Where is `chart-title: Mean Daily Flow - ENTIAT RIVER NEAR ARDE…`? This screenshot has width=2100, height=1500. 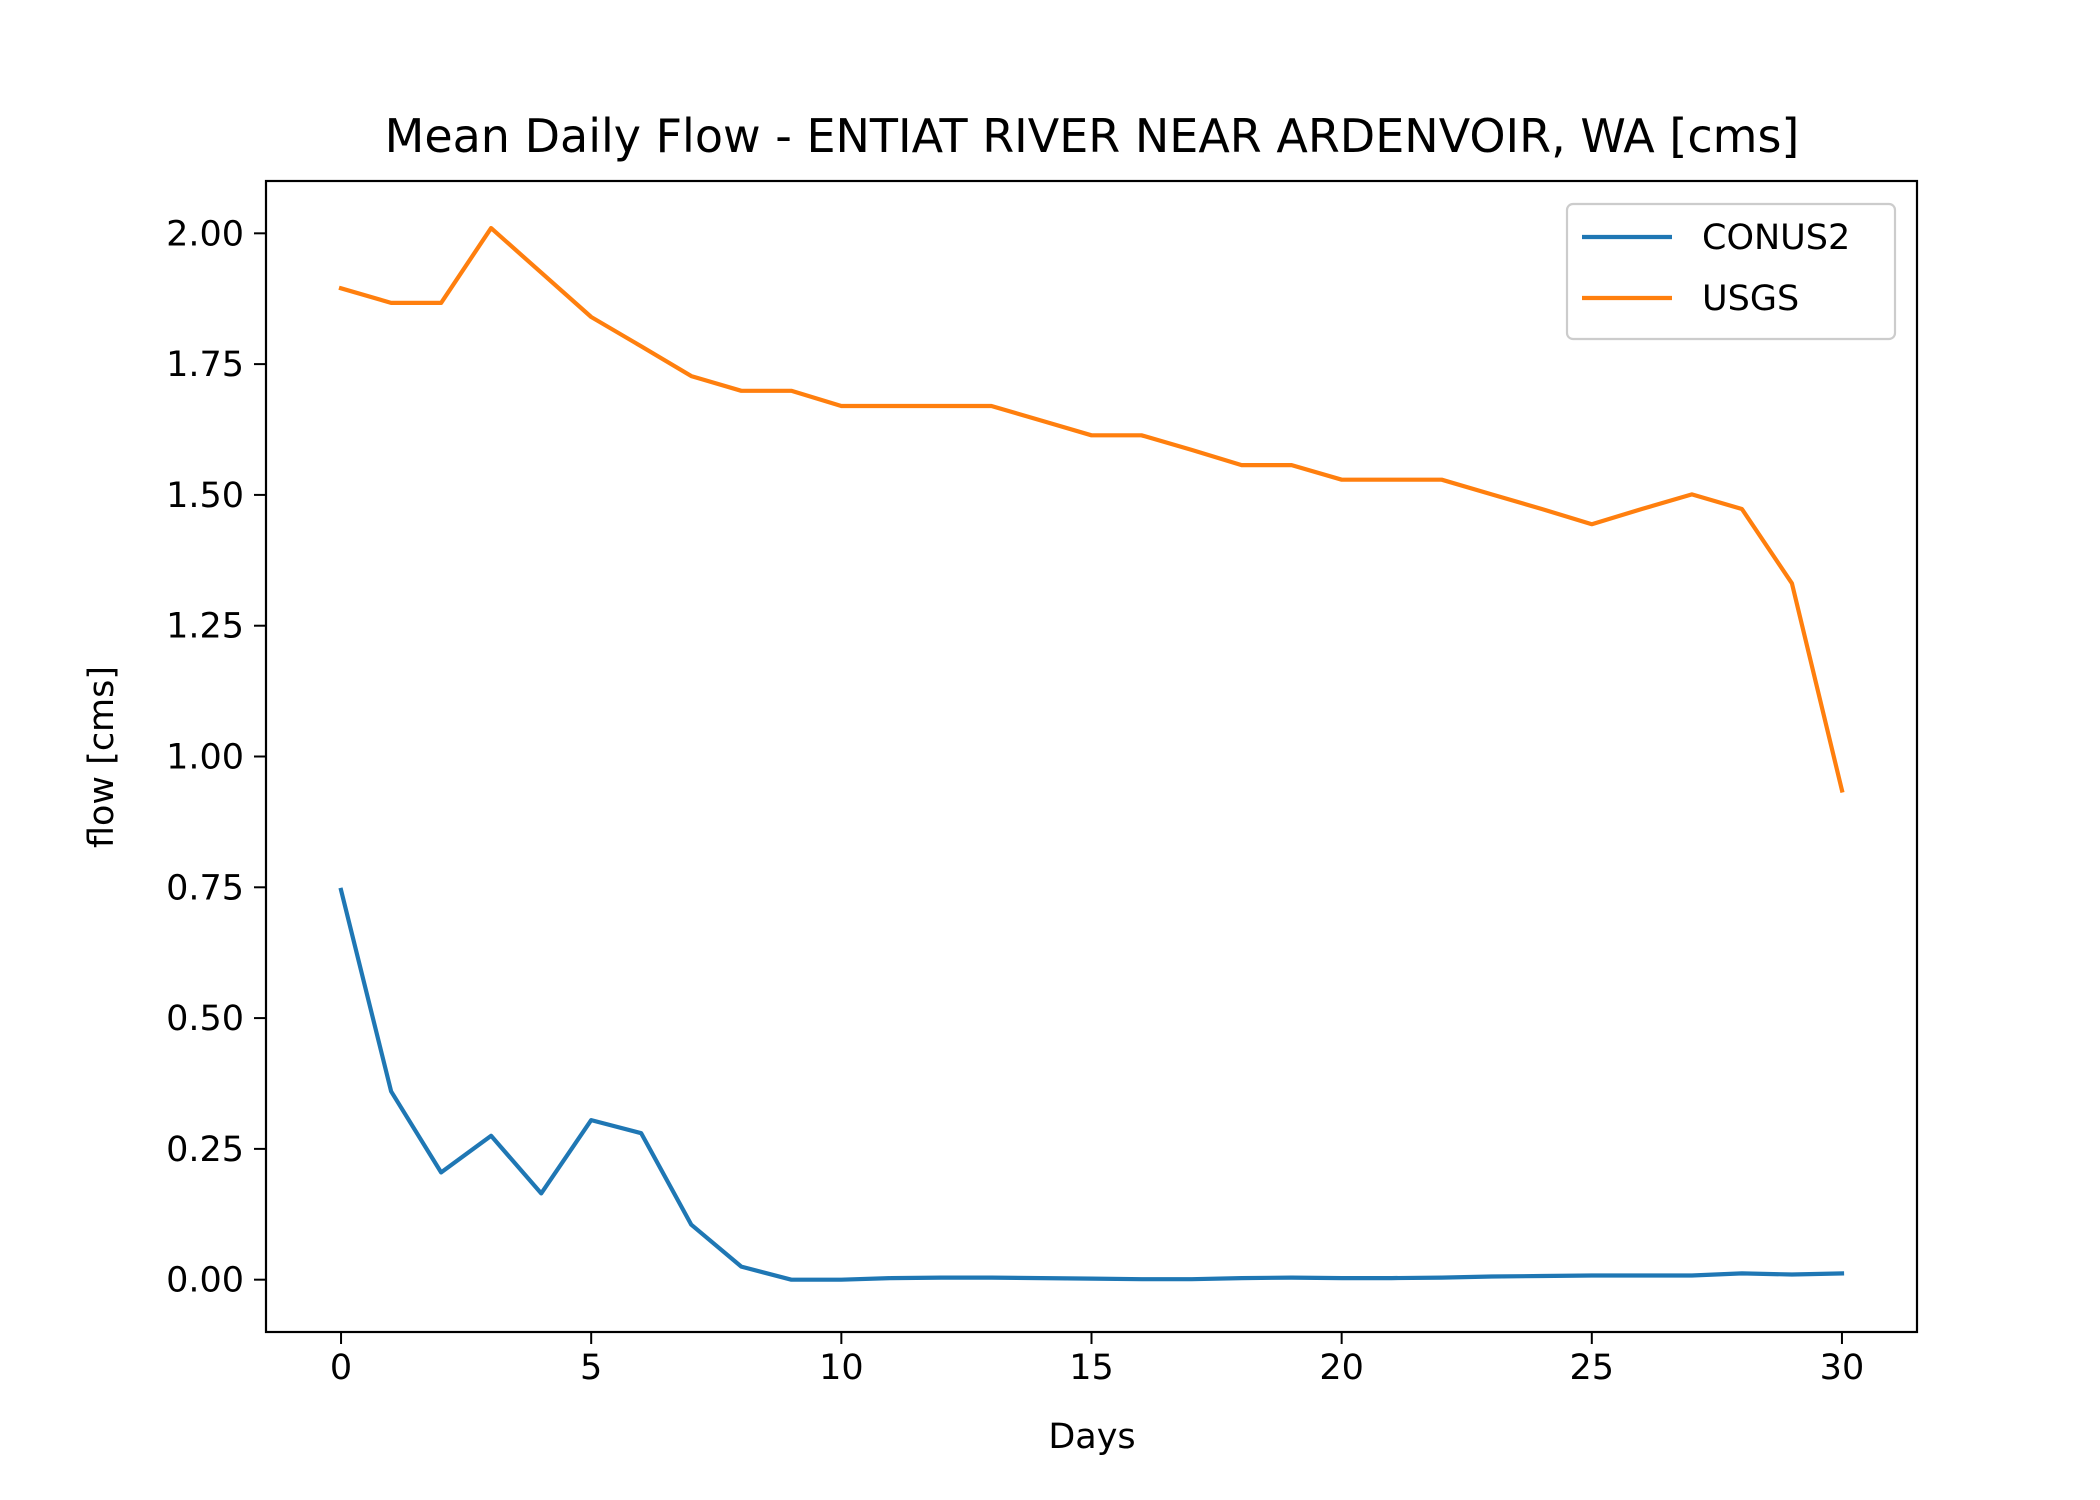 chart-title: Mean Daily Flow - ENTIAT RIVER NEAR ARDE… is located at coordinates (1092, 136).